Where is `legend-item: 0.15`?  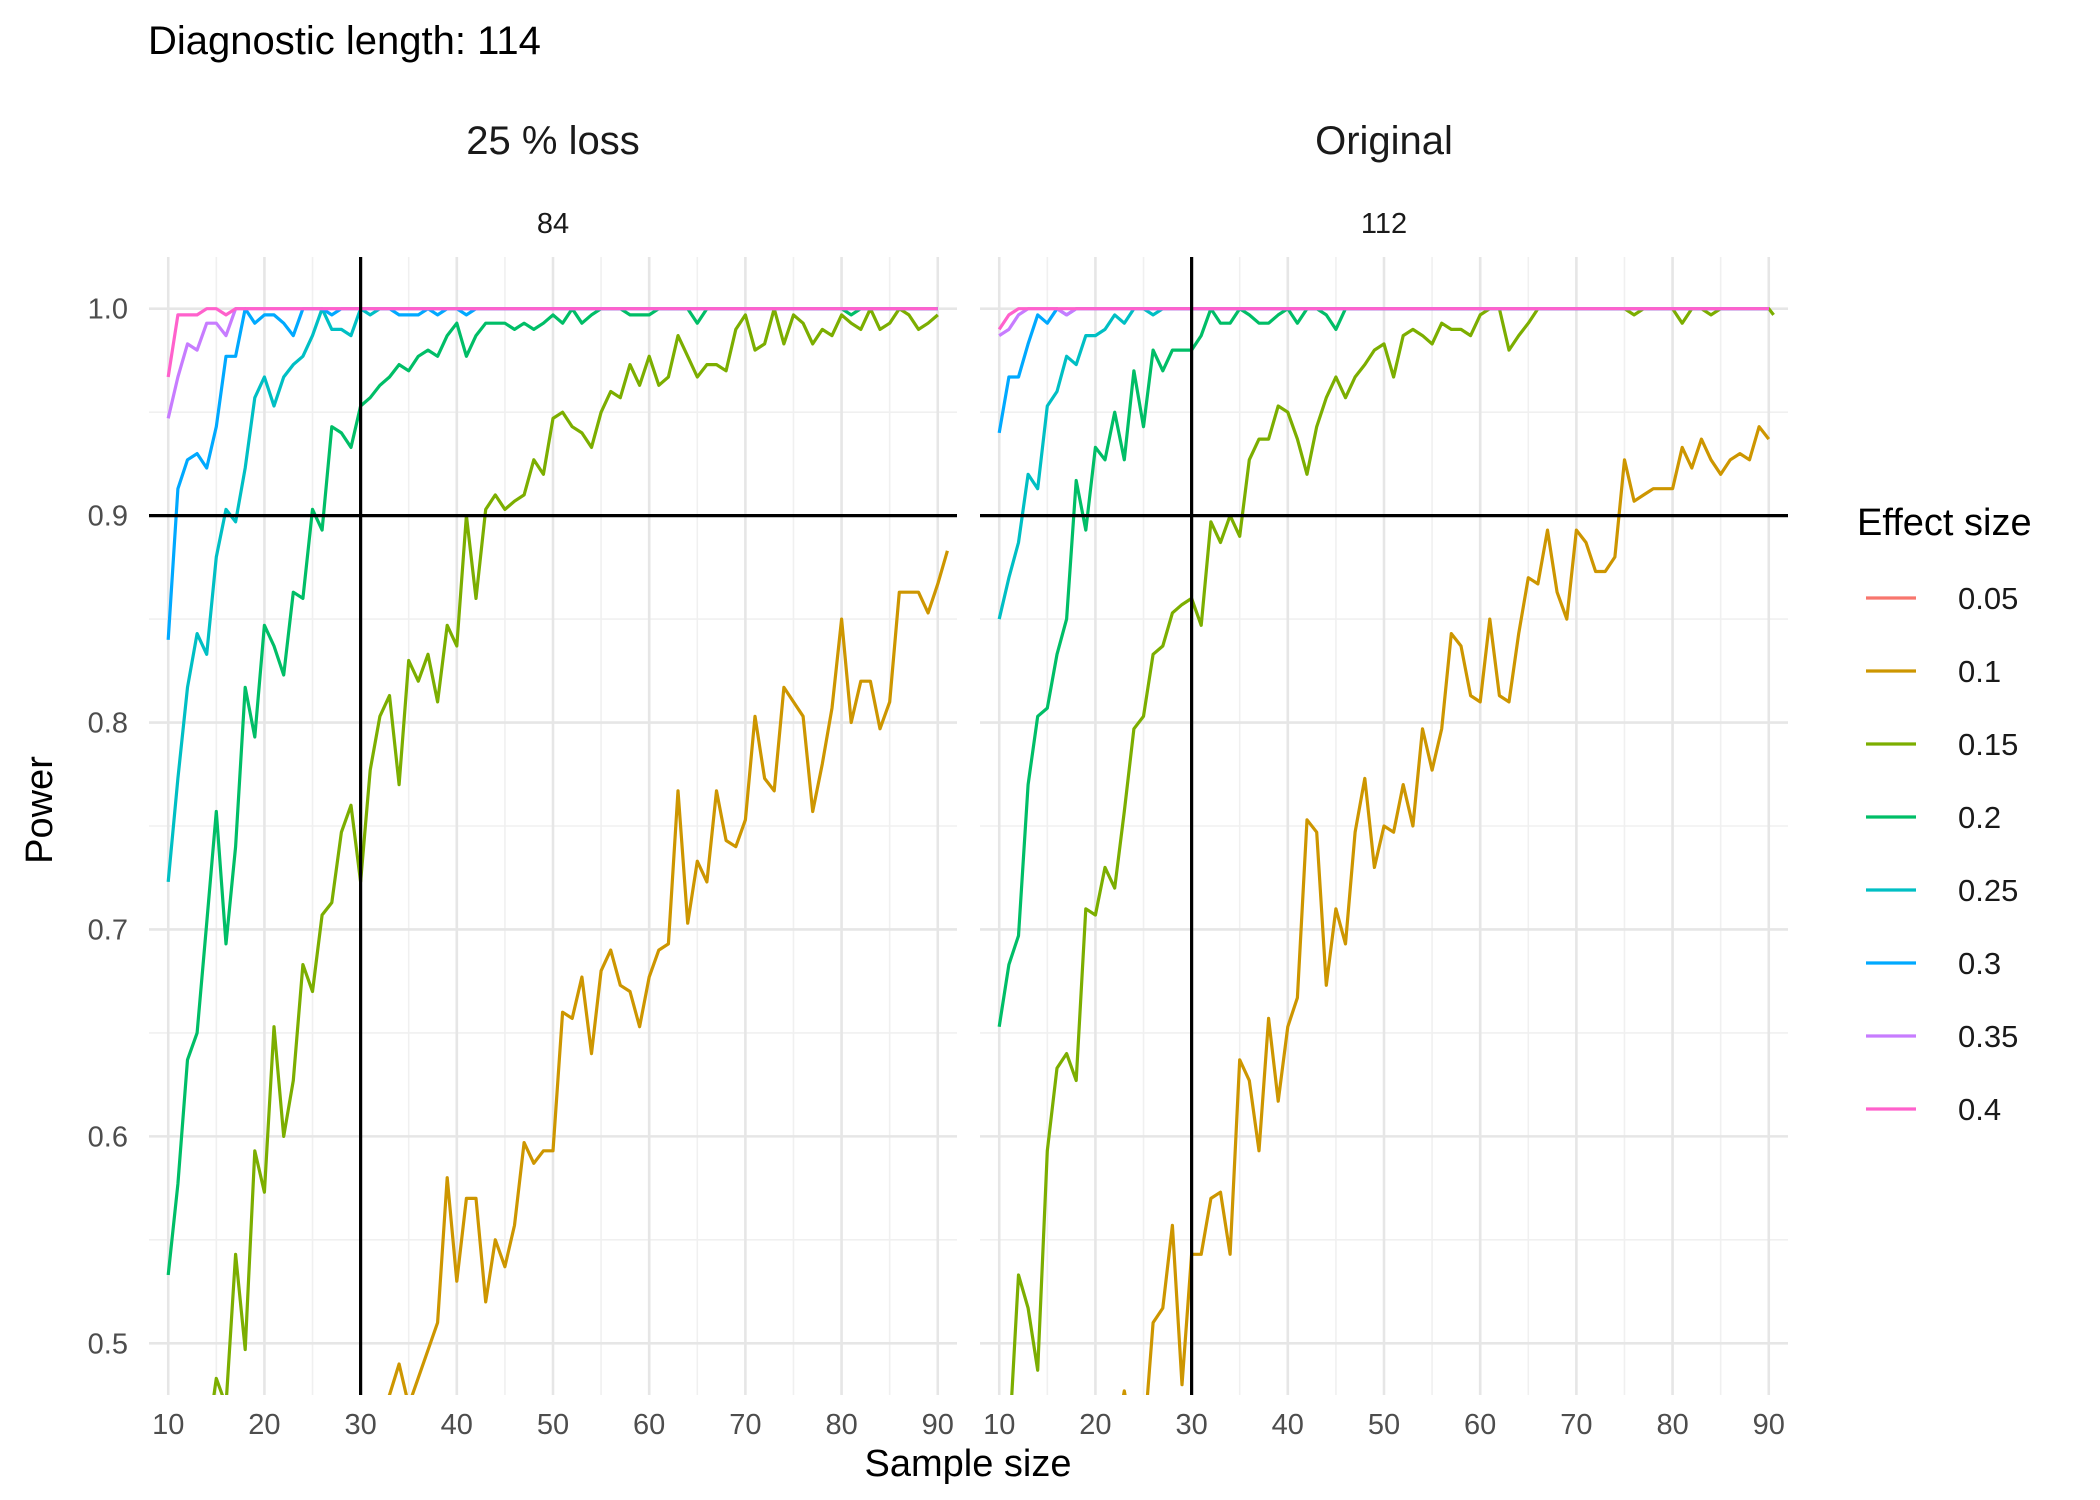 legend-item: 0.15 is located at coordinates (1942, 744).